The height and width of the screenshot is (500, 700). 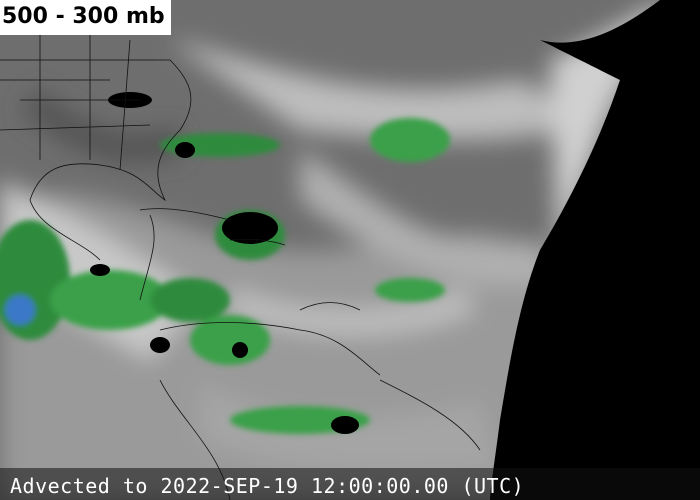 I want to click on layer-title: 500 - 300 mb, so click(x=85, y=17).